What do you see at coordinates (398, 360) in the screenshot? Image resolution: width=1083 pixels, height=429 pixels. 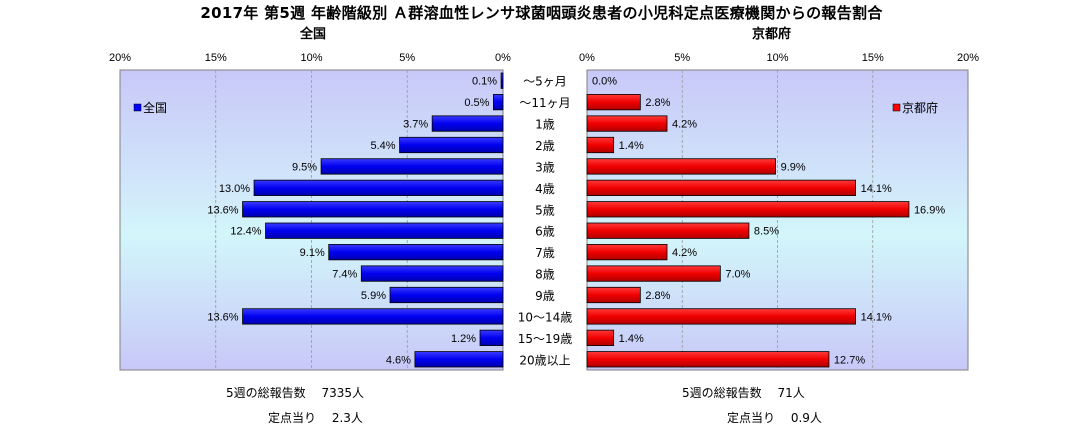 I see `left-data-label: 4.6%` at bounding box center [398, 360].